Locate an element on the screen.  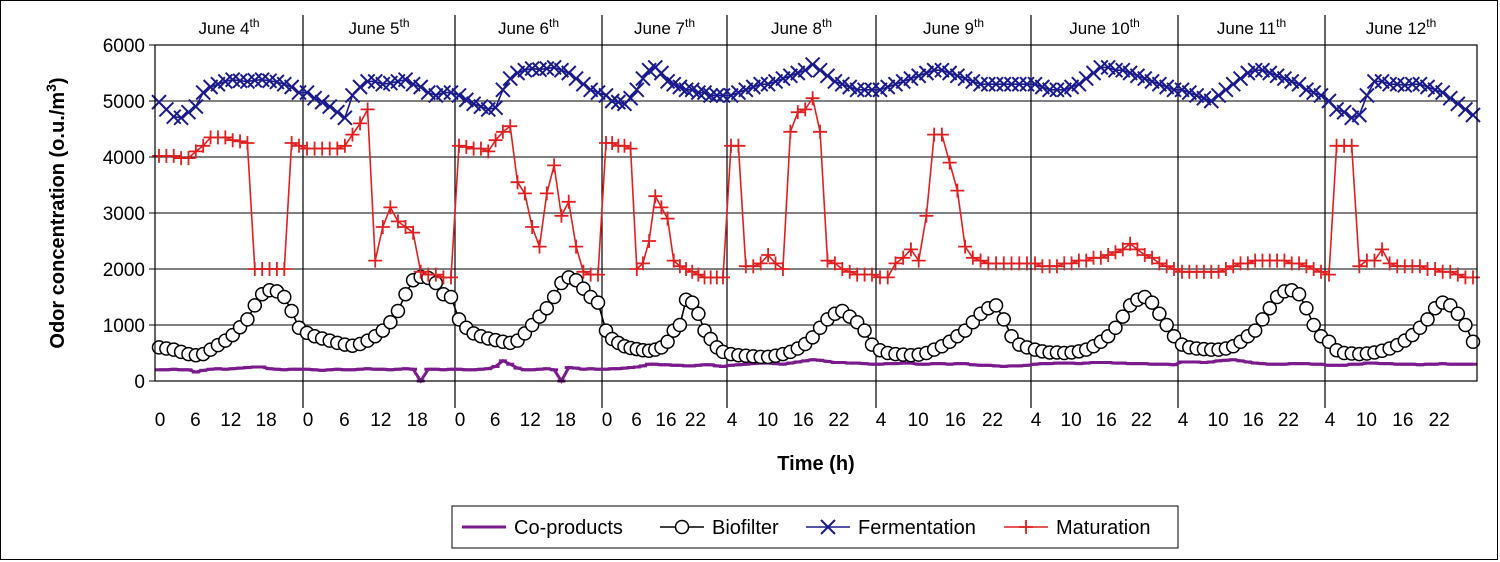
day-label: June 4th is located at coordinates (228, 27).